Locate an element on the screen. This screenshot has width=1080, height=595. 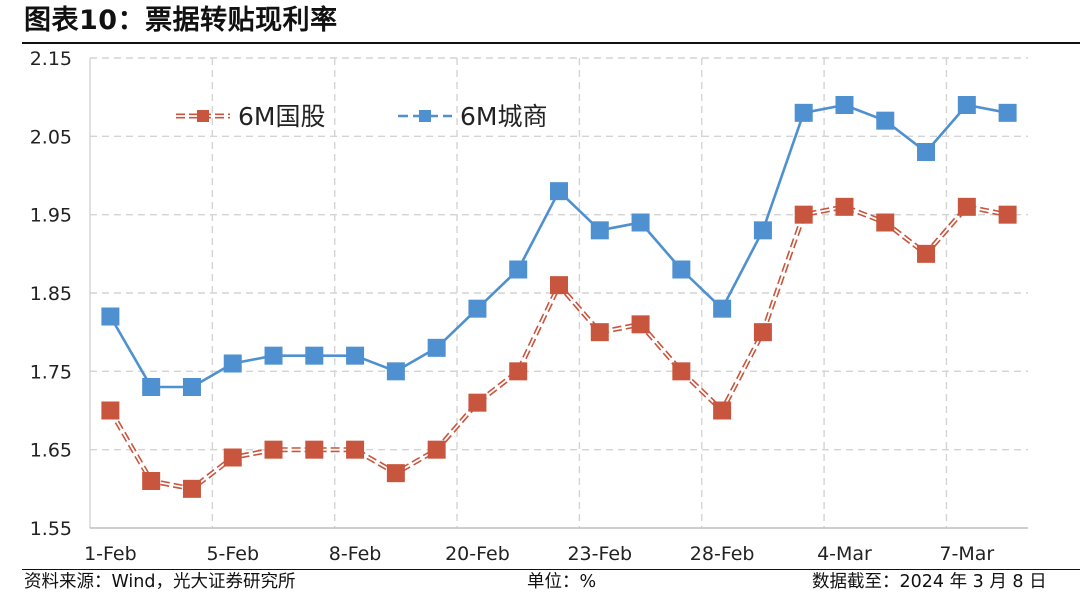
x-tick-label: 1-Feb is located at coordinates (110, 554).